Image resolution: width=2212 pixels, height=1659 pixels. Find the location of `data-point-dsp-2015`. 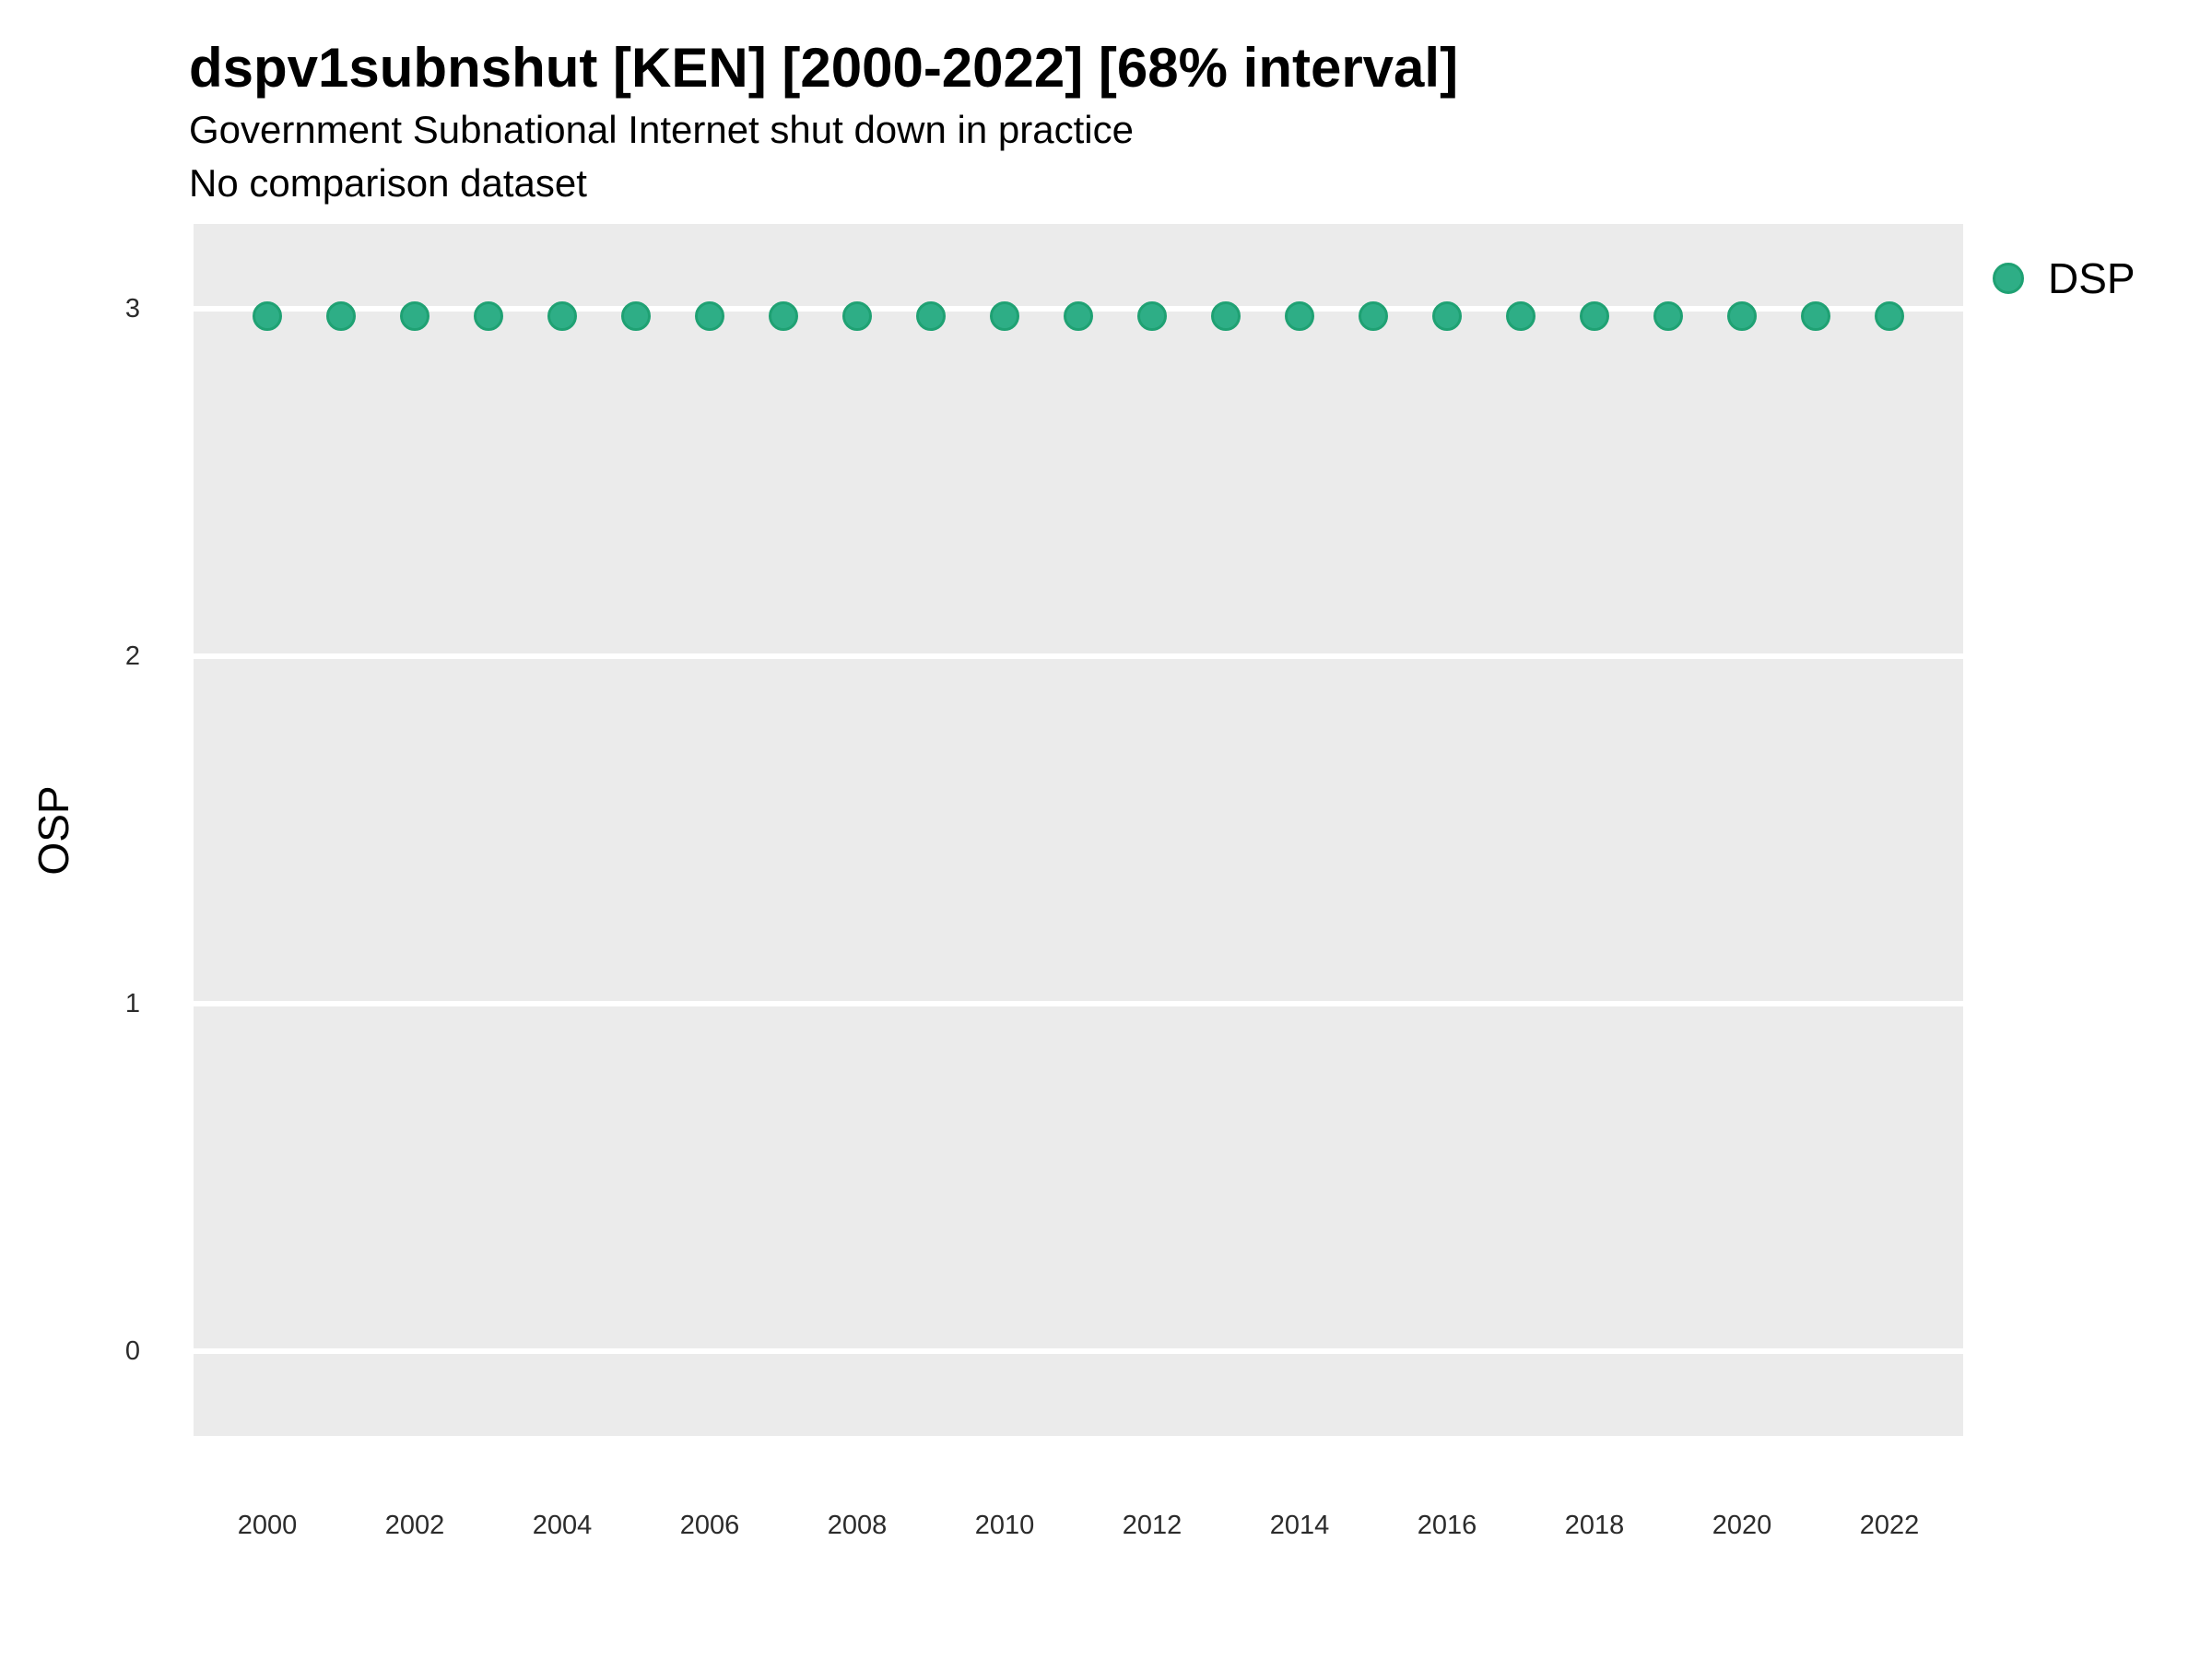

data-point-dsp-2015 is located at coordinates (1373, 315).